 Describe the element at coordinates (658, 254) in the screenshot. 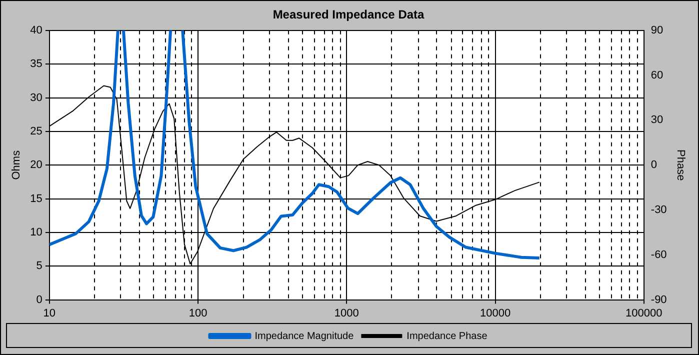

I see `y2-tick-label: -60` at that location.